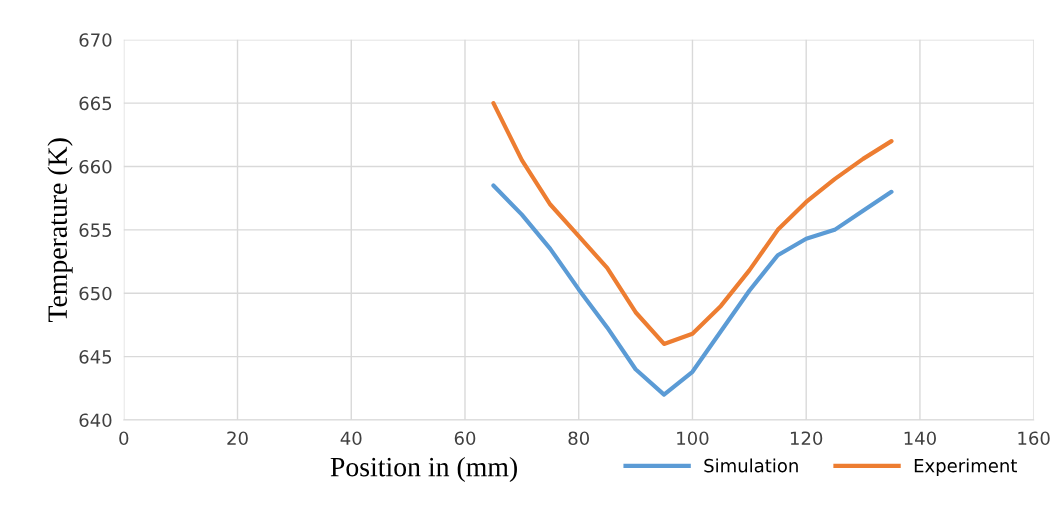  Describe the element at coordinates (95, 230) in the screenshot. I see `y-tick-label: 655` at that location.